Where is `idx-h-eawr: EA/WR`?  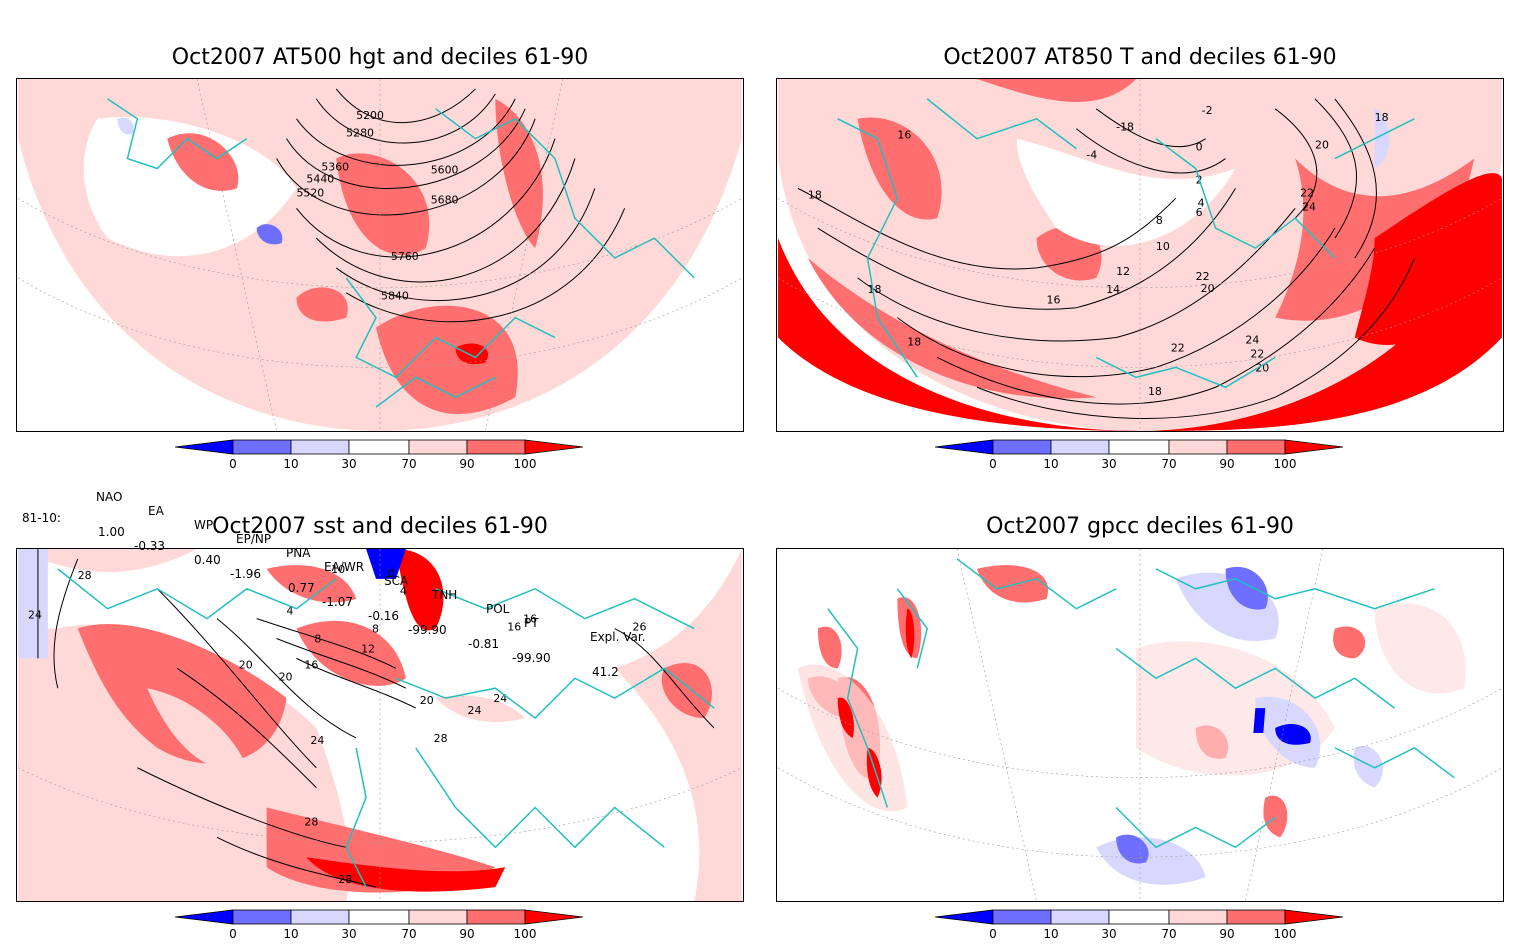 idx-h-eawr: EA/WR is located at coordinates (344, 567).